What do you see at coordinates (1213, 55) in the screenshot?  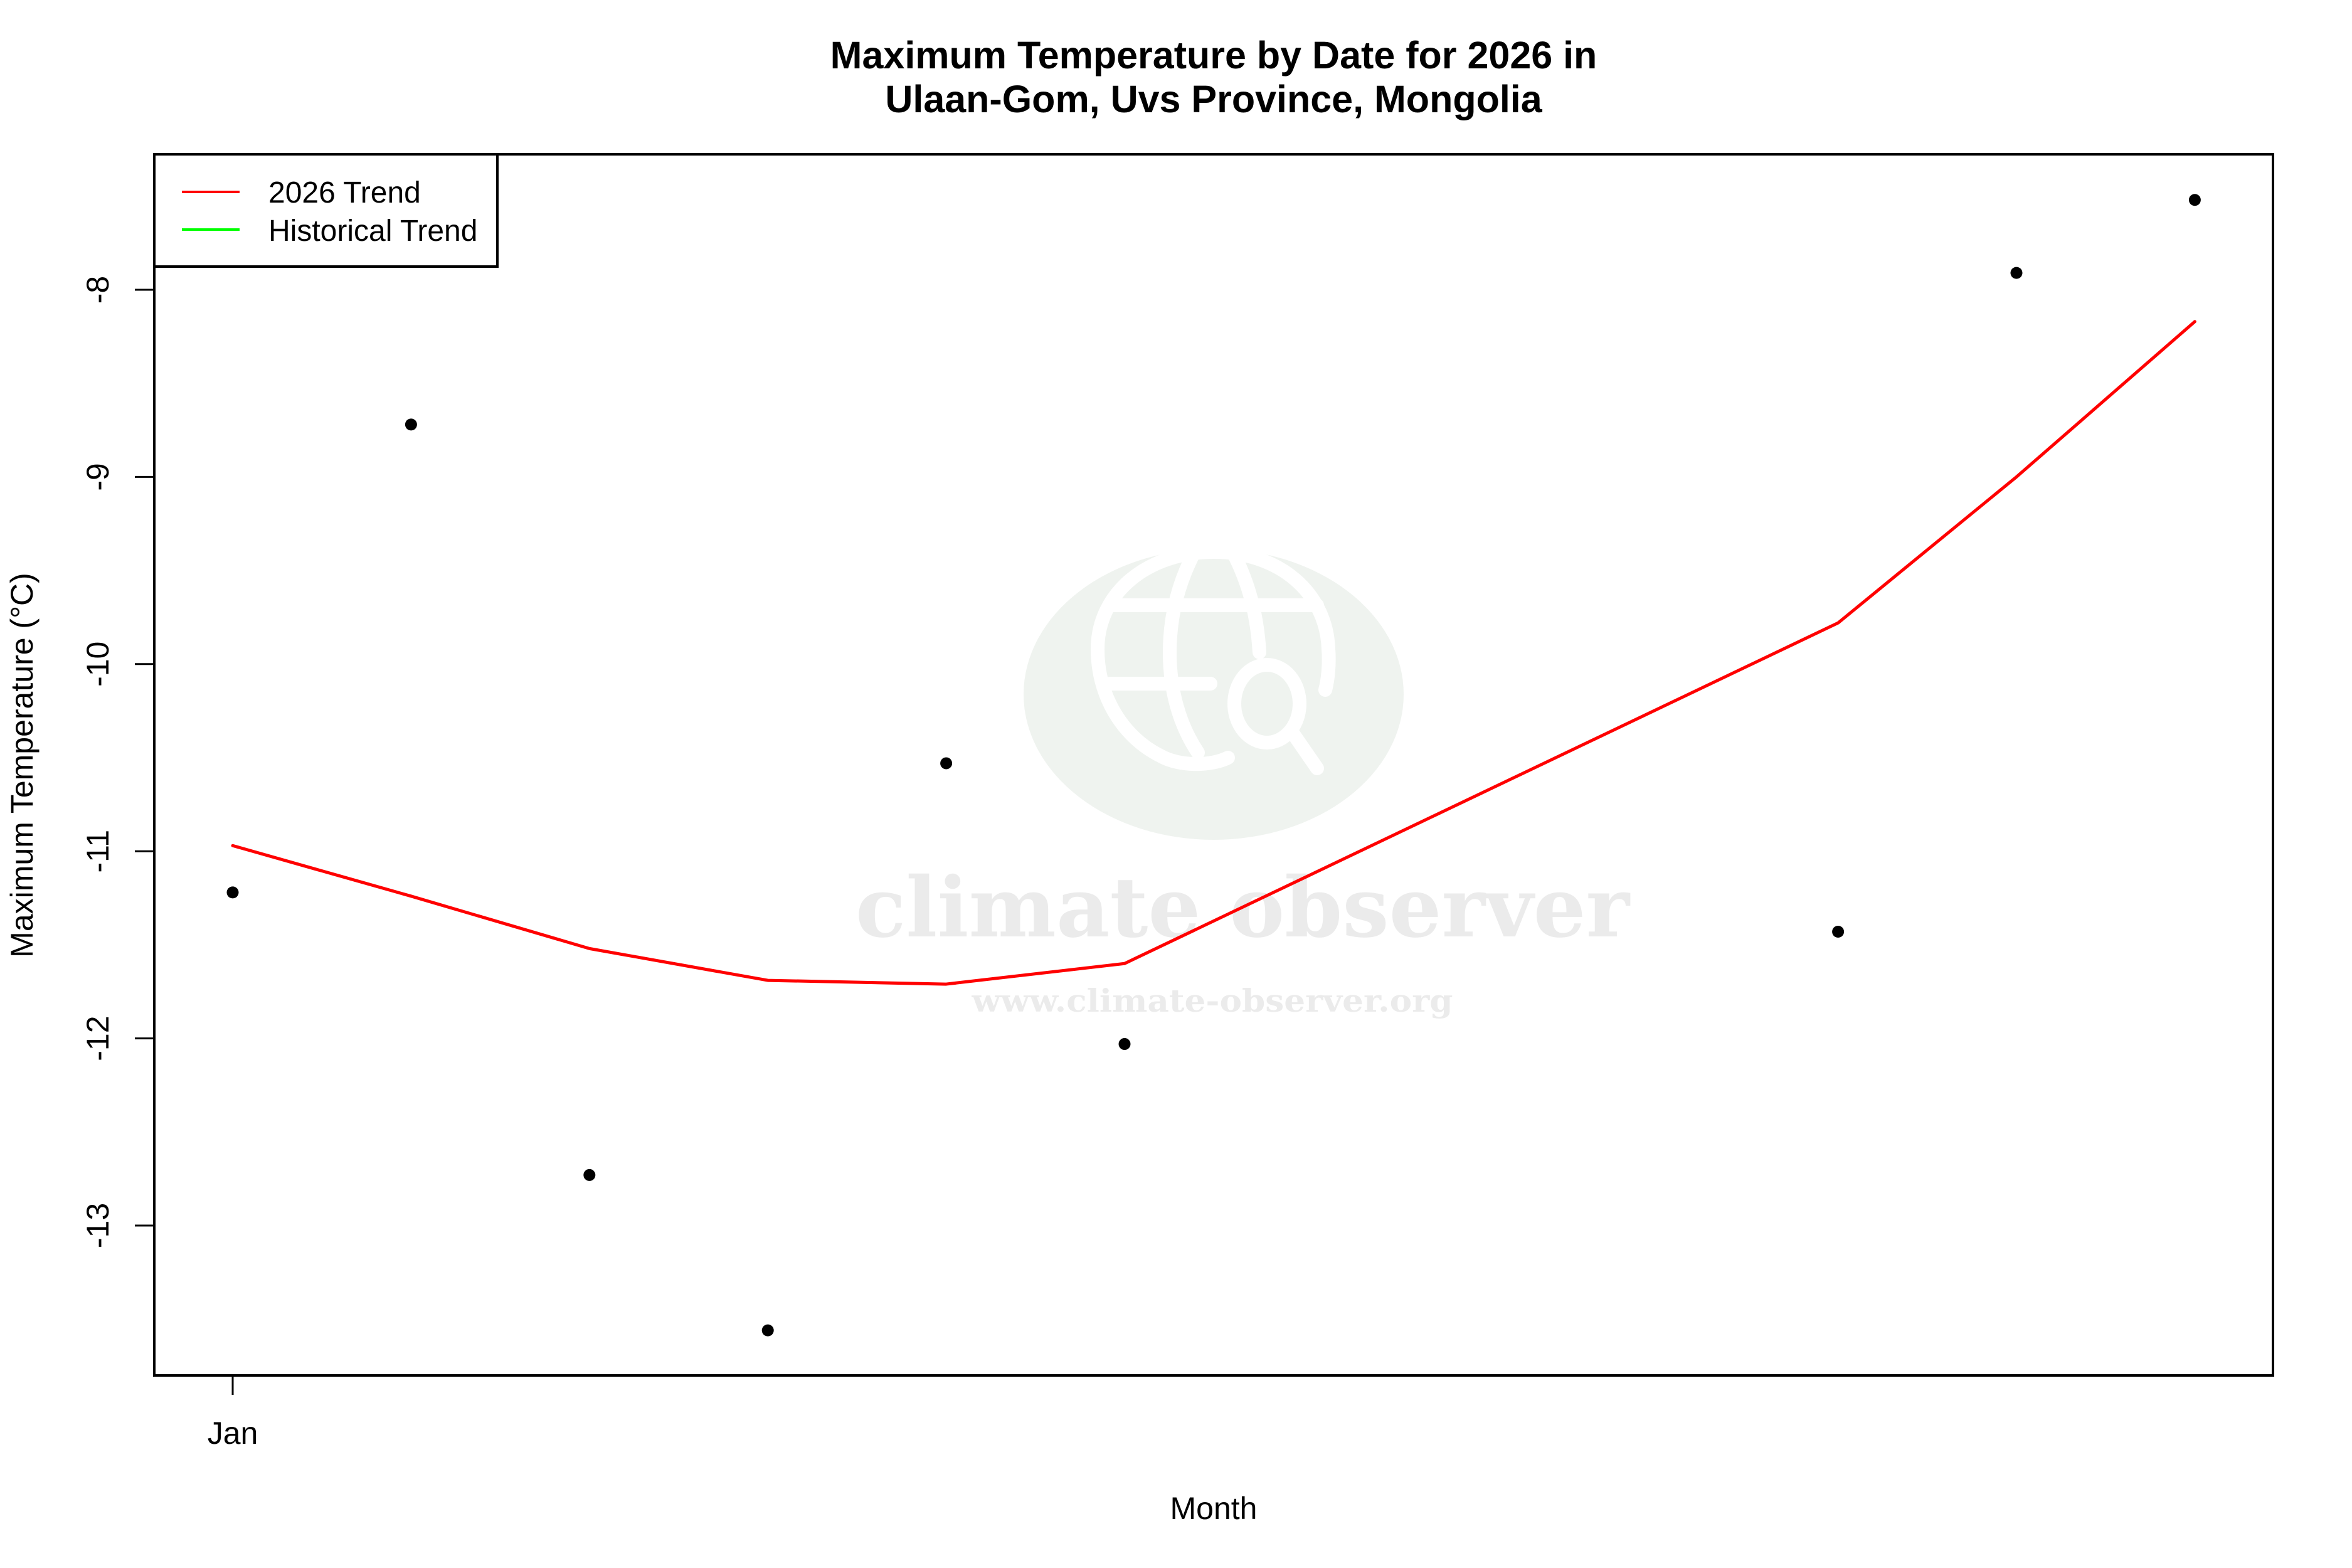 I see `chart-title-line-1: Maximum Temperature by Date for 2026 in` at bounding box center [1213, 55].